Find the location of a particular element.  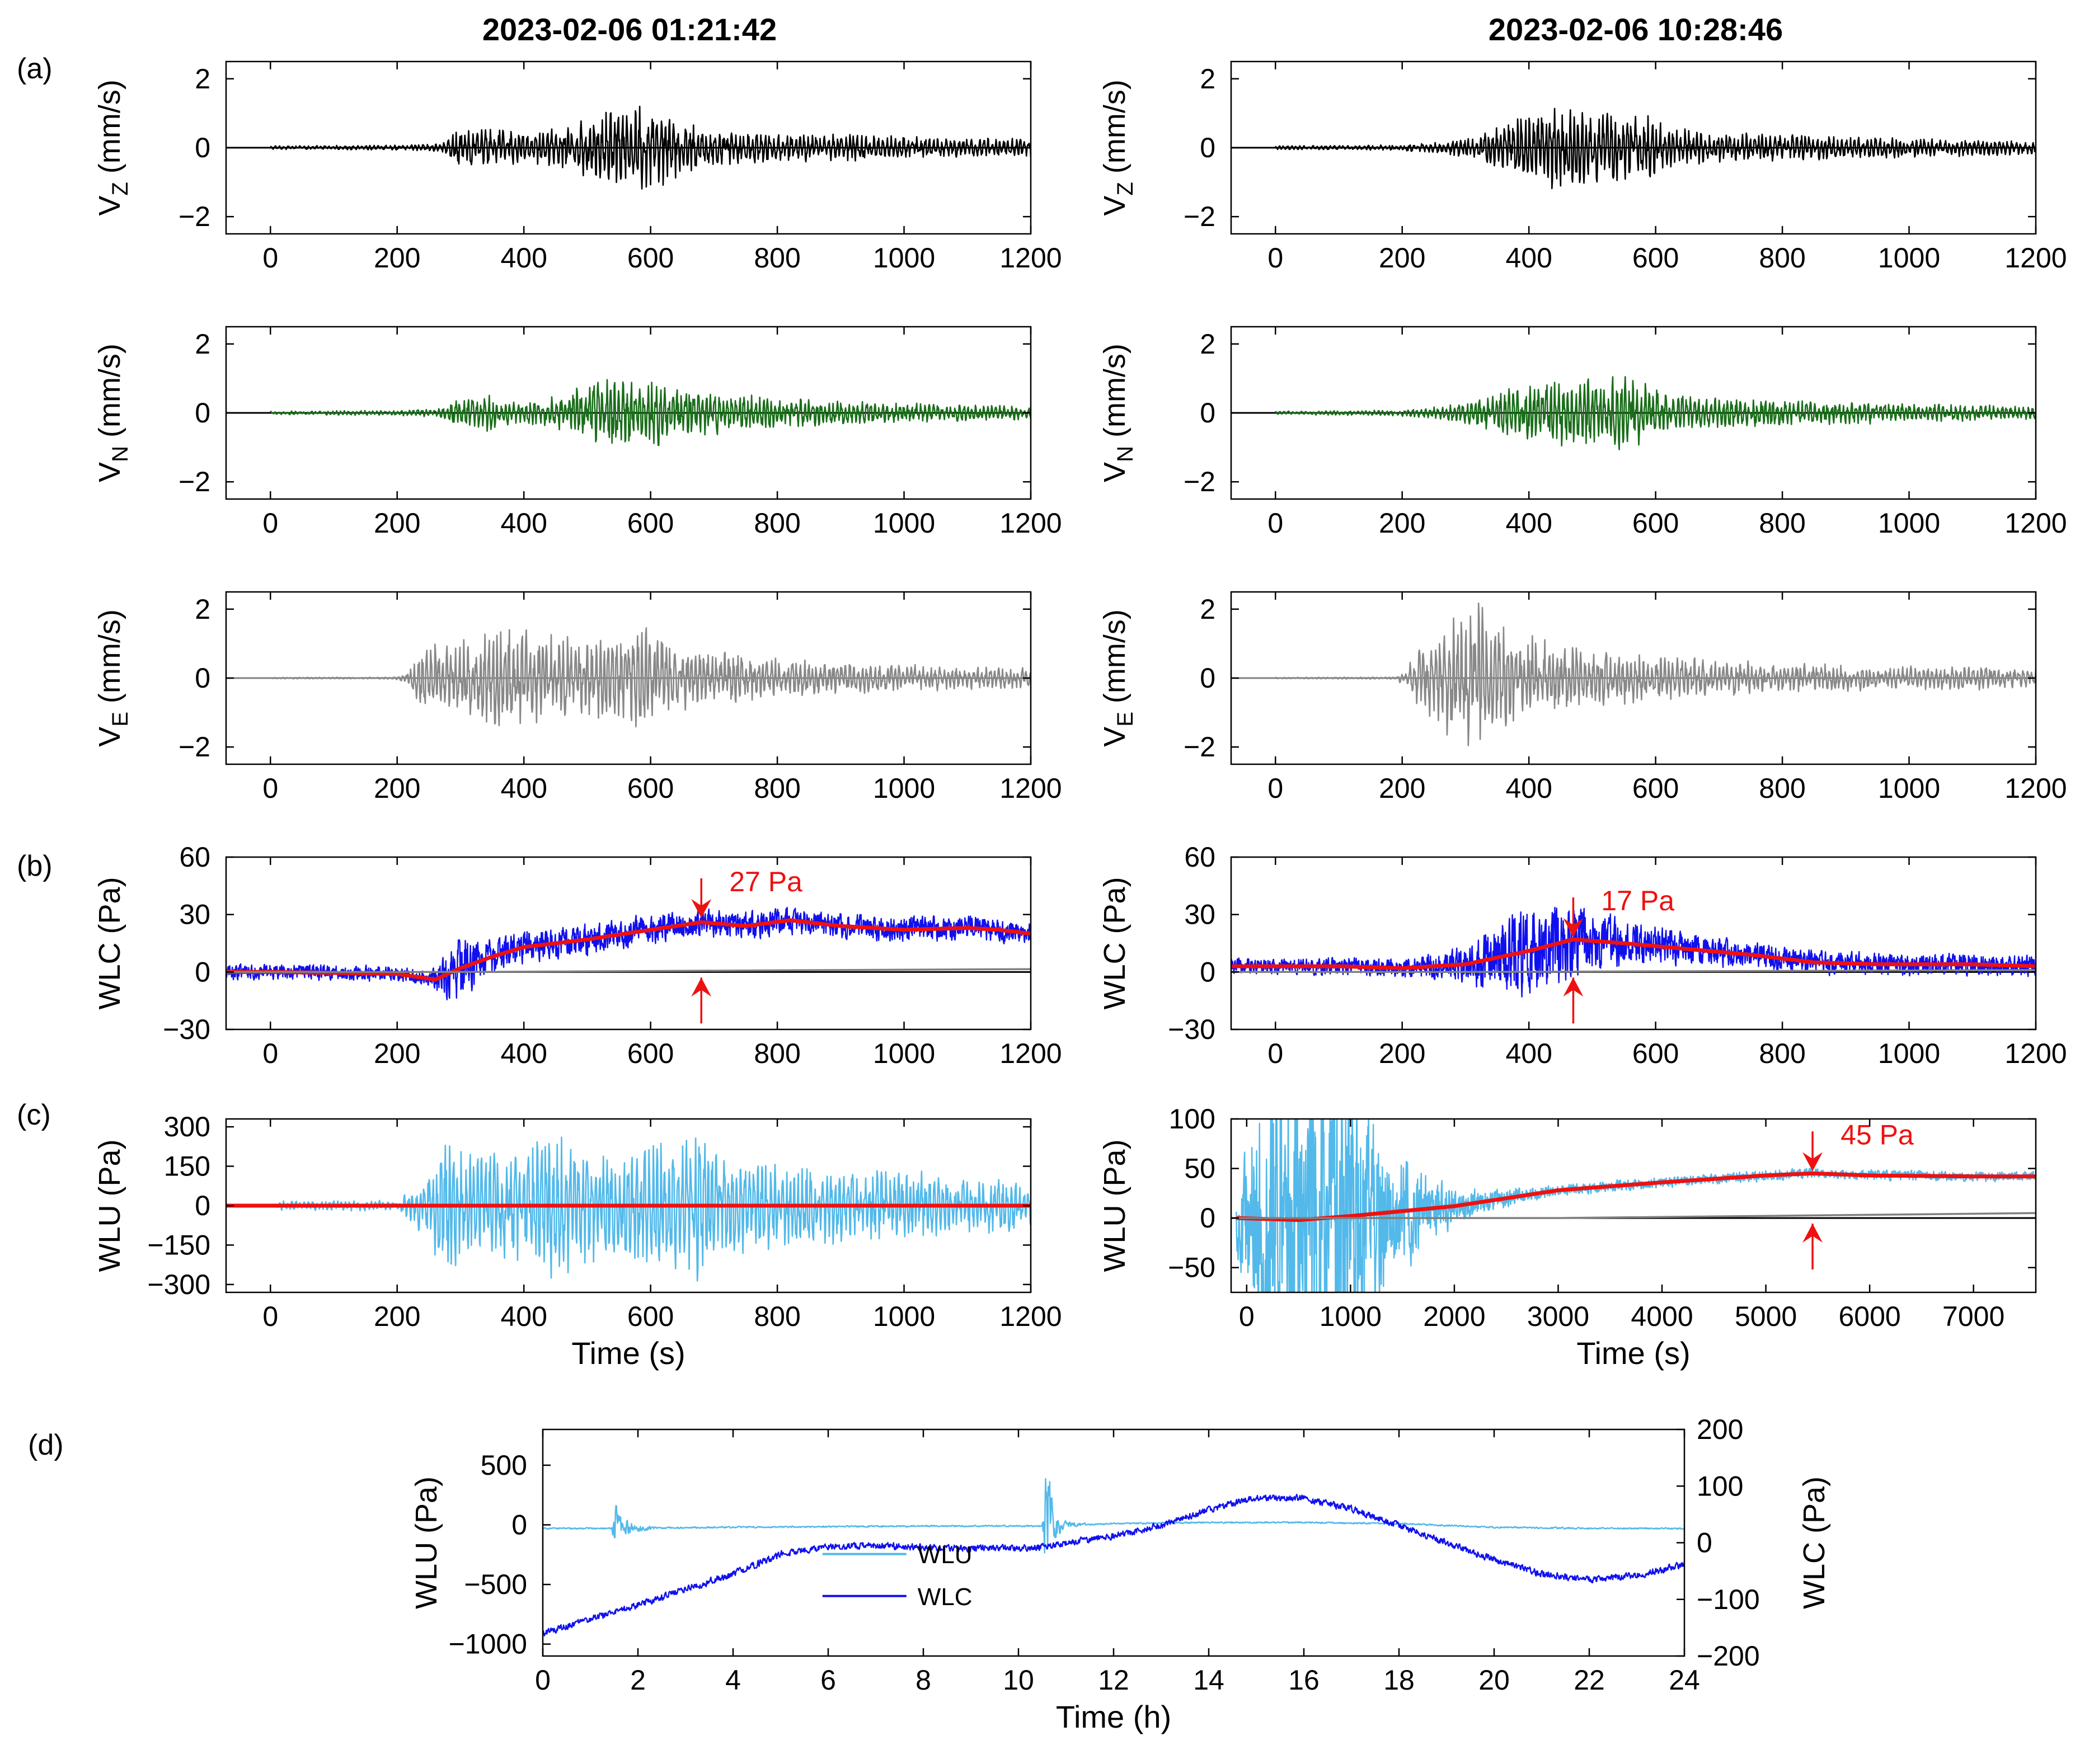

legend-label-wlc: WLC is located at coordinates (946, 1597).